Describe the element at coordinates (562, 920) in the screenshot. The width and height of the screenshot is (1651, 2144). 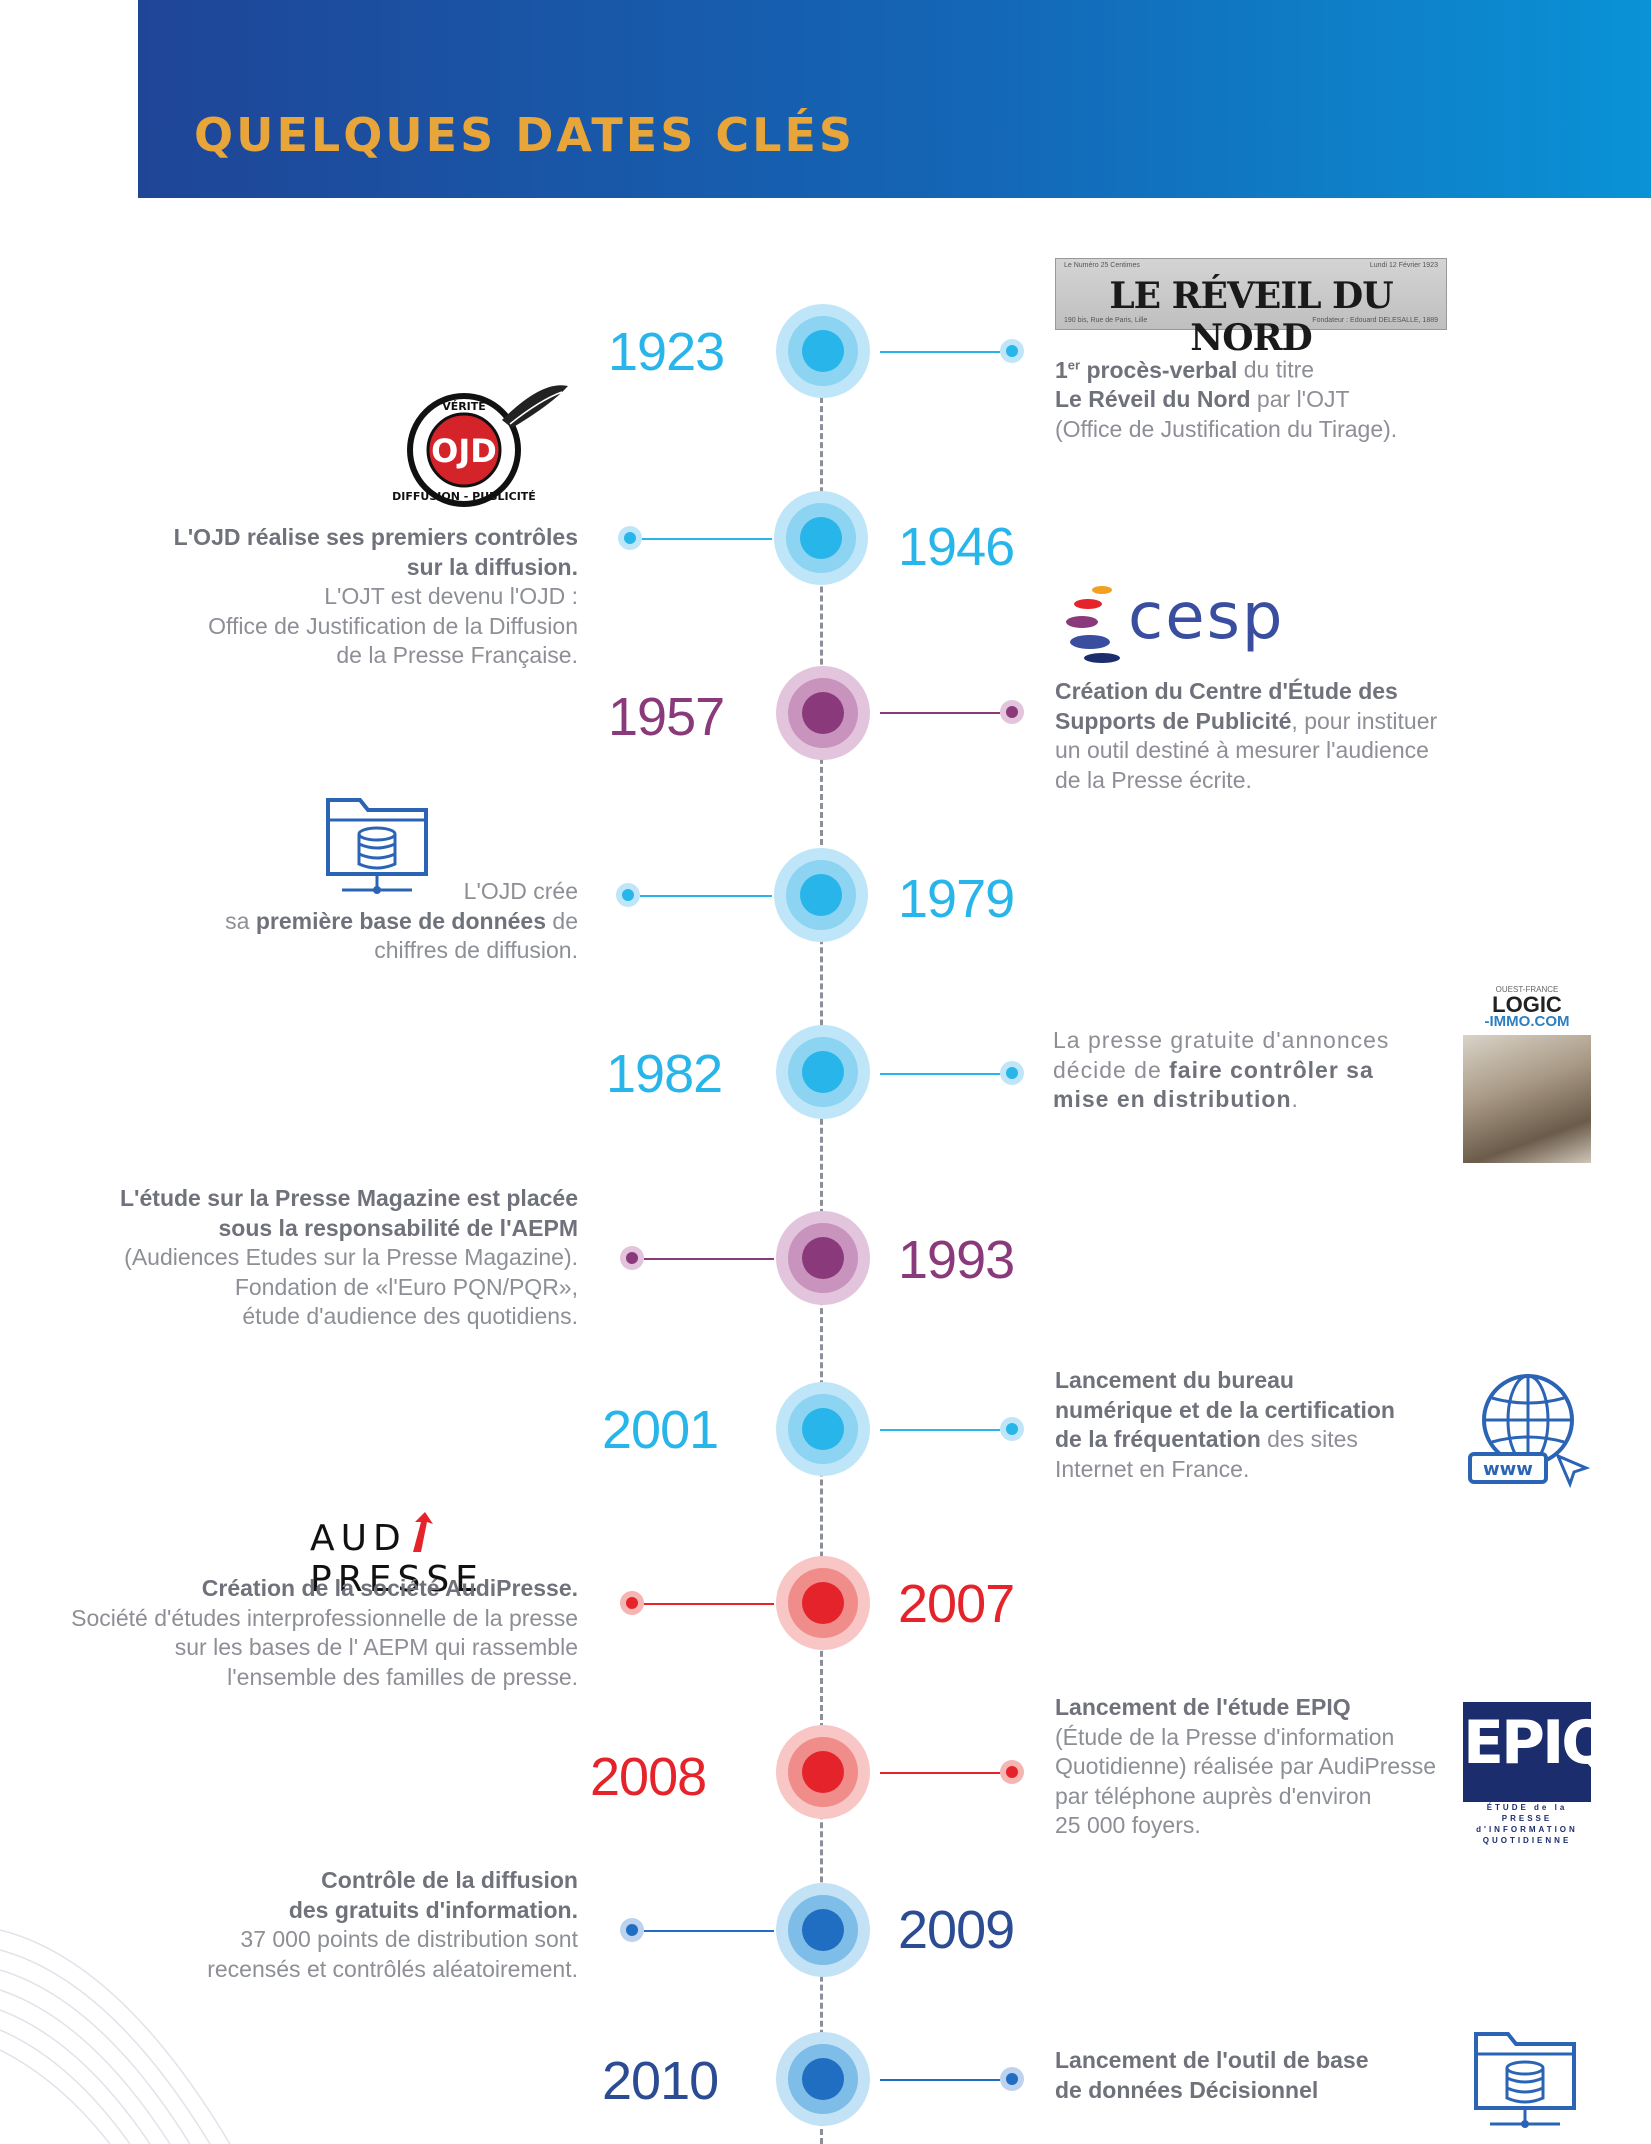
I see `e1979-line2-rest: de` at that location.